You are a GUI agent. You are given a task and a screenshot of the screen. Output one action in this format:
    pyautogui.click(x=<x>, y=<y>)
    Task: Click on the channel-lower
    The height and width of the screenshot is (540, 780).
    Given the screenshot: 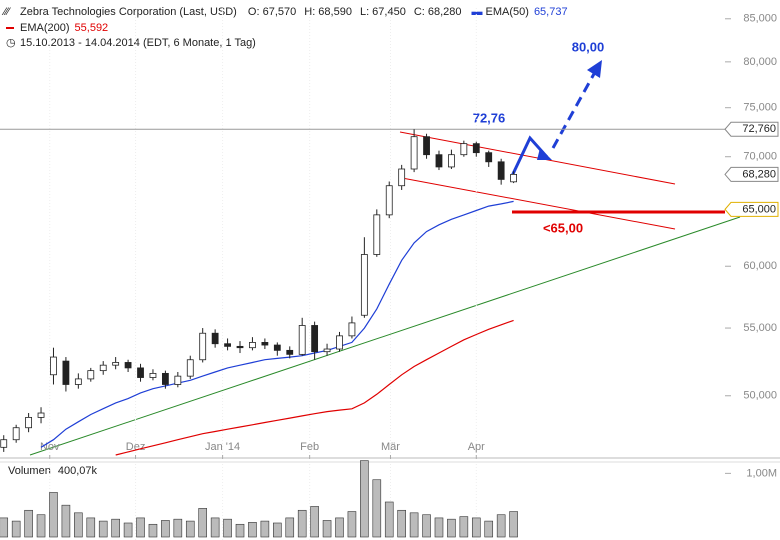 What is the action you would take?
    pyautogui.click(x=538, y=203)
    